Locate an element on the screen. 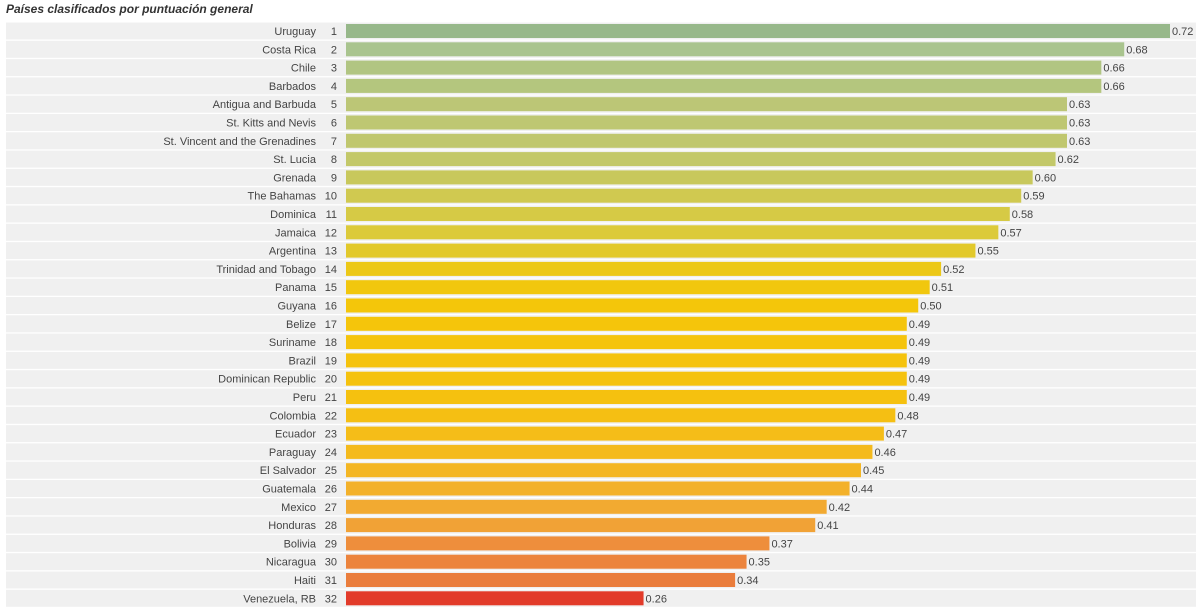 The image size is (1200, 609). country-label: Colombia is located at coordinates (293, 416).